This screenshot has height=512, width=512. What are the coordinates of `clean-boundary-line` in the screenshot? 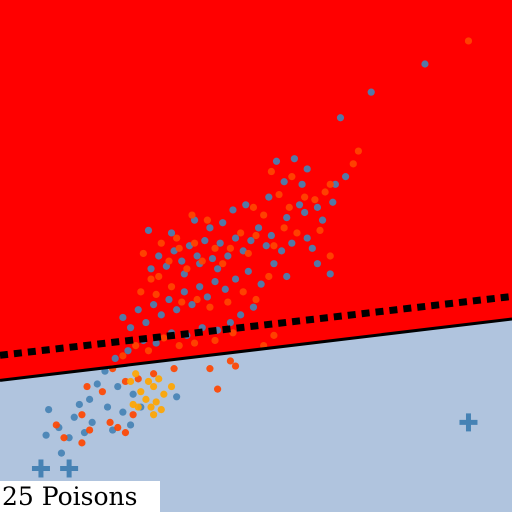 It's located at (256, 349).